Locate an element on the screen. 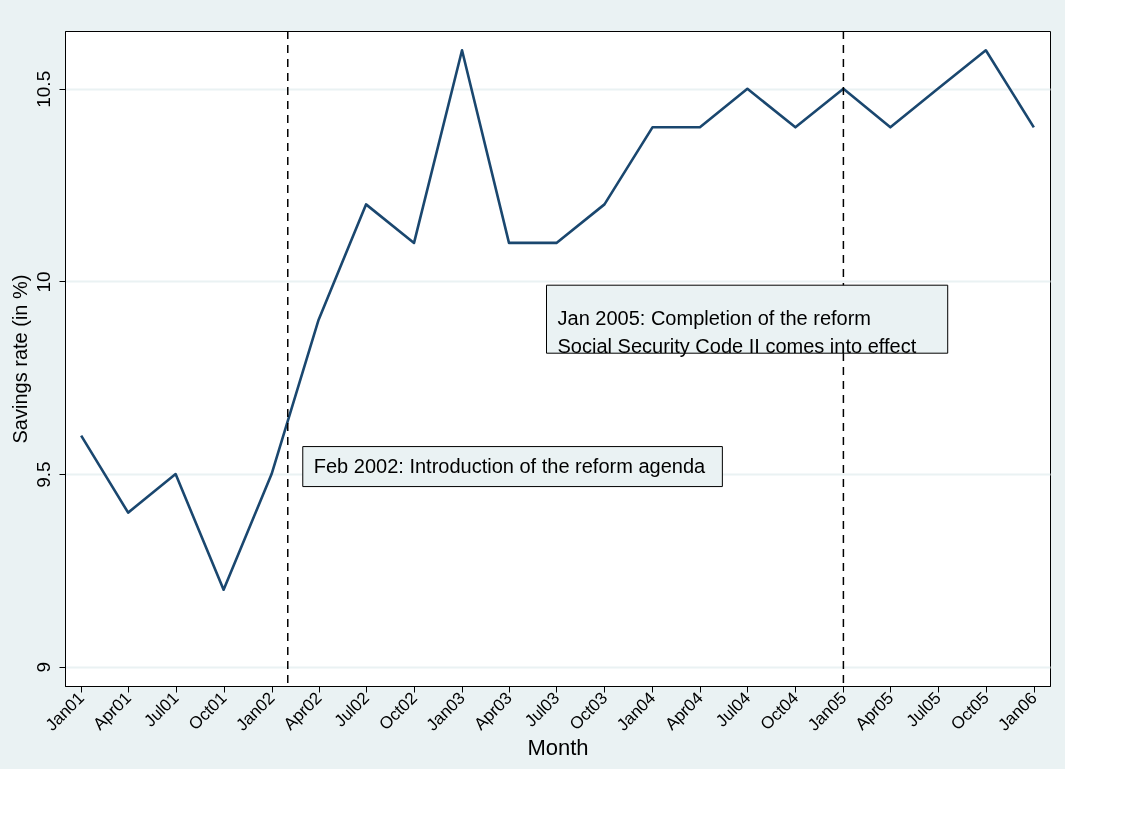  y-axis-title: Savings rate (in %) is located at coordinates (19, 359).